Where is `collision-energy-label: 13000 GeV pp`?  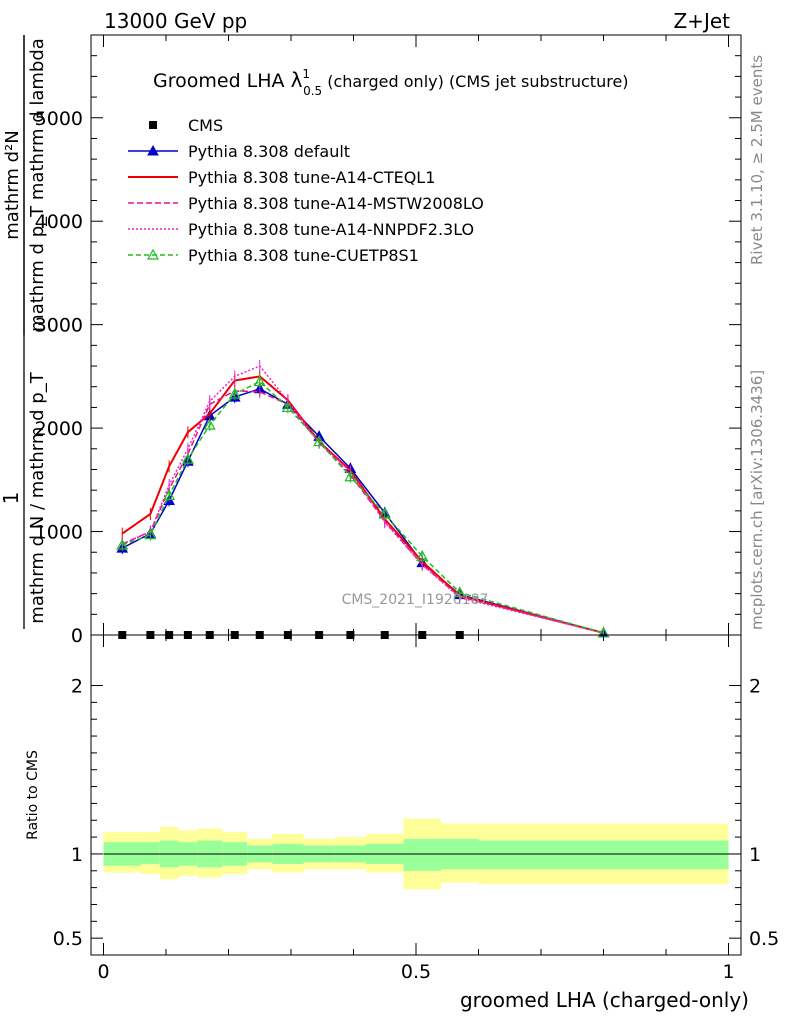
collision-energy-label: 13000 GeV pp is located at coordinates (175, 21).